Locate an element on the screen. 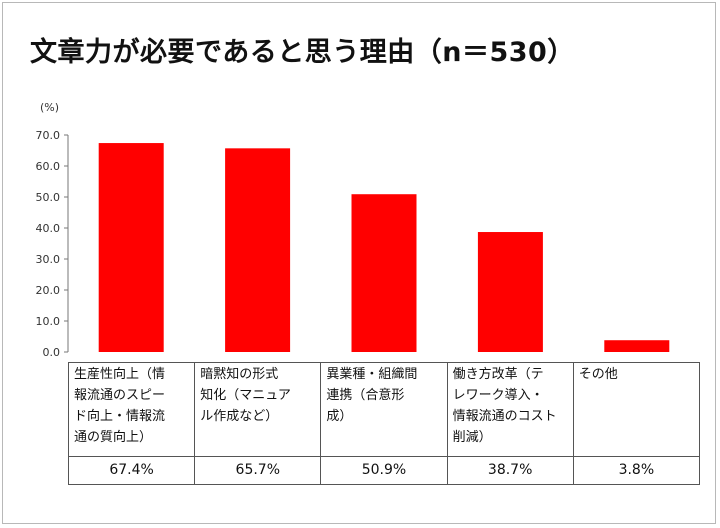 The image size is (720, 528). value-label-row: 67.4% 65.7% 50.9% 38.7% 3.8% is located at coordinates (384, 470).